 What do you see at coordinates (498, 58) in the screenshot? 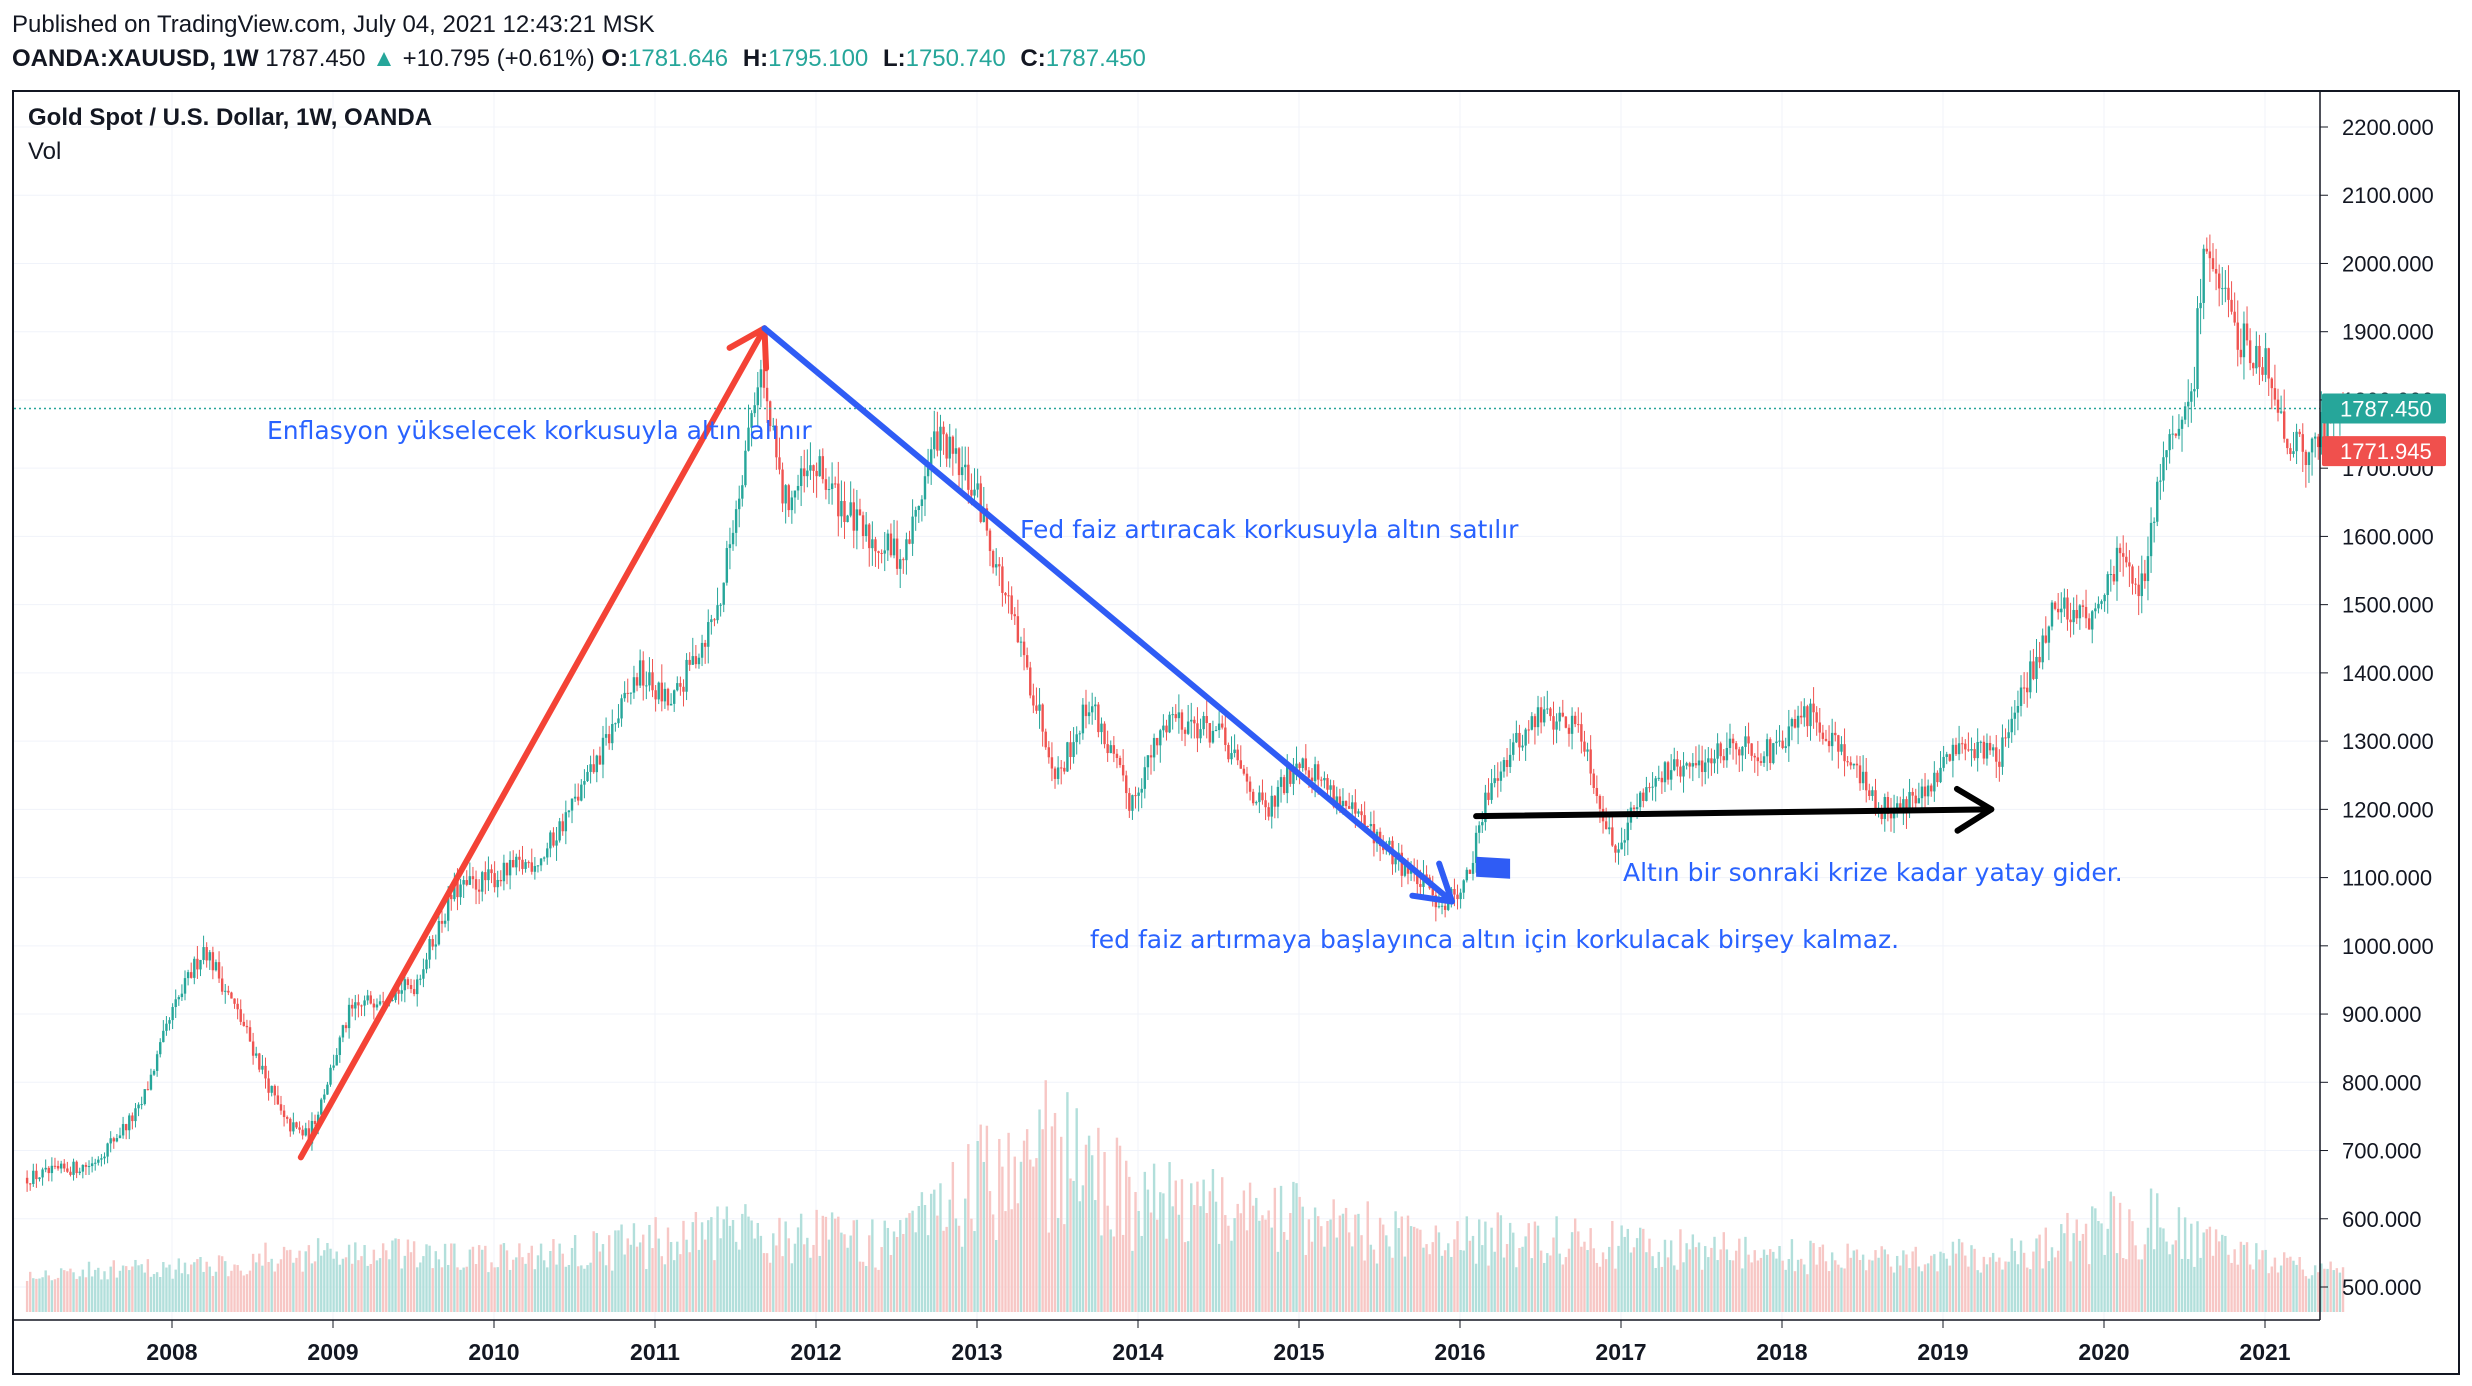
I see `price-change: +10.795 (+0.61%)` at bounding box center [498, 58].